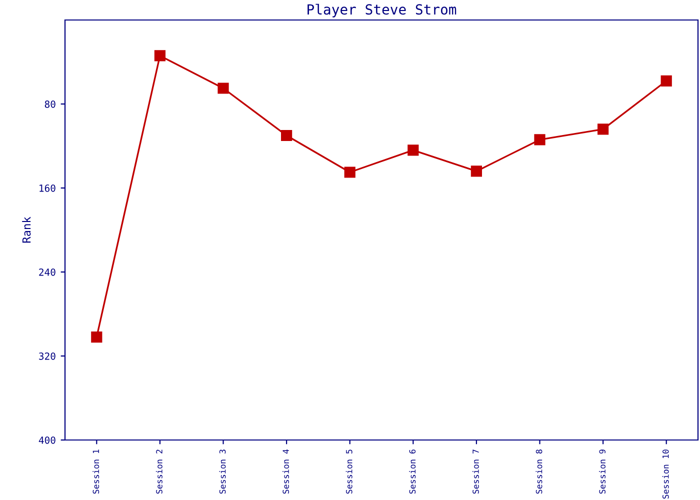 Image resolution: width=700 pixels, height=500 pixels. What do you see at coordinates (48, 188) in the screenshot?
I see `y-tick-label: 160` at bounding box center [48, 188].